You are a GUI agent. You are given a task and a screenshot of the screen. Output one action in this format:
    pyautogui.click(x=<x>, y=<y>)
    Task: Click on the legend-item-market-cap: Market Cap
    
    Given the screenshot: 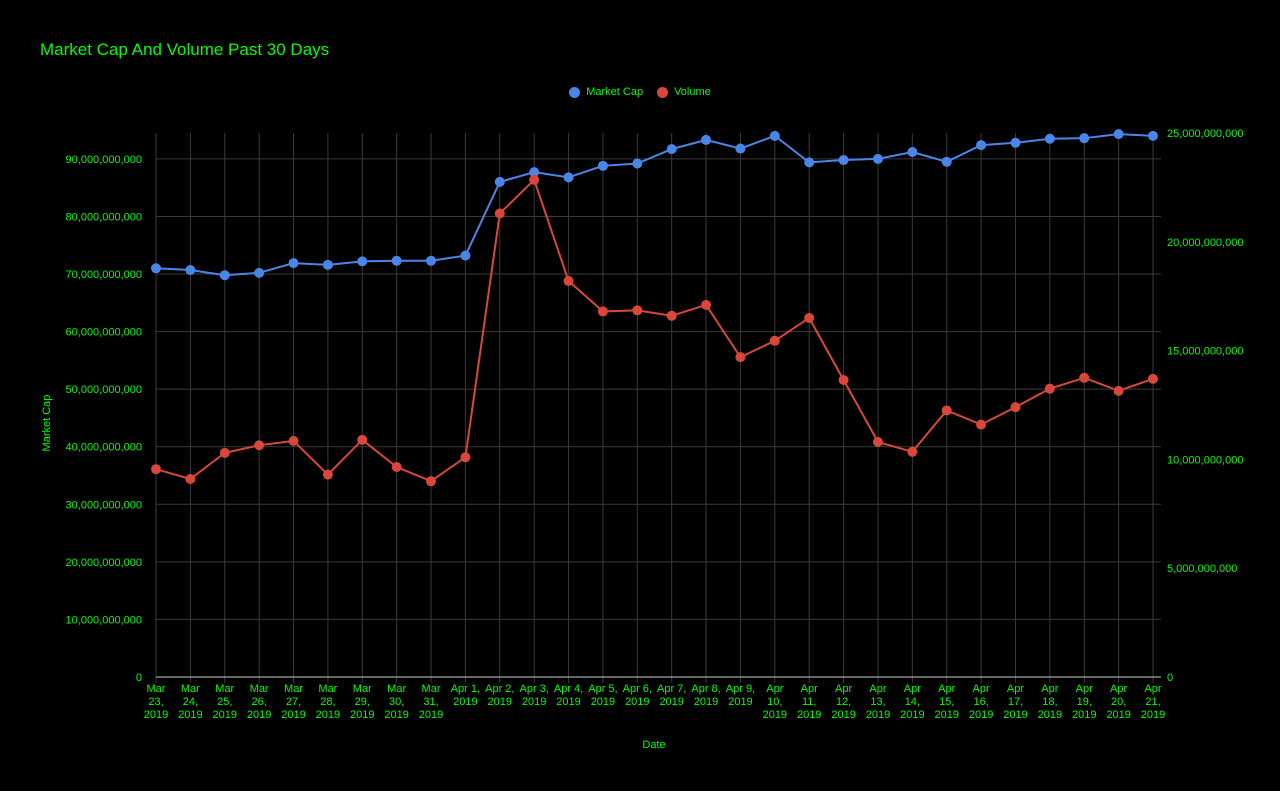 What is the action you would take?
    pyautogui.click(x=606, y=92)
    